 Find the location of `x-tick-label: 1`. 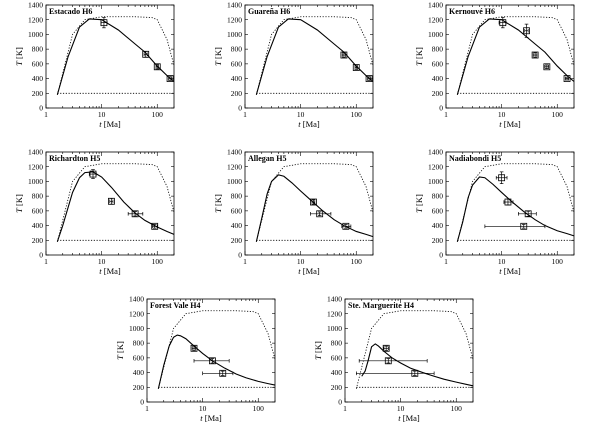

x-tick-label: 1 is located at coordinates (446, 114).